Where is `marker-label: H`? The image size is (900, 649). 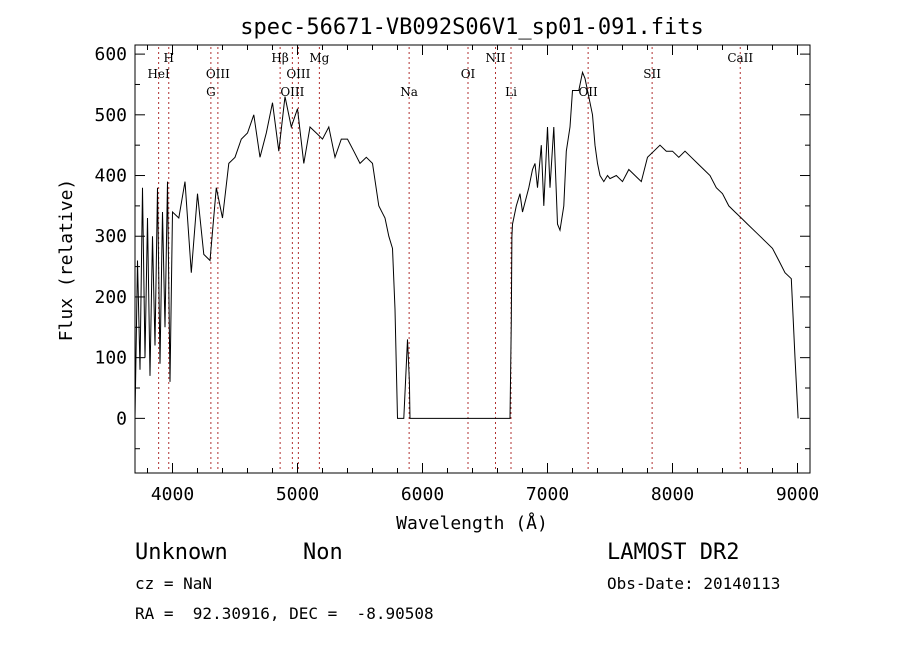
marker-label: H is located at coordinates (169, 58).